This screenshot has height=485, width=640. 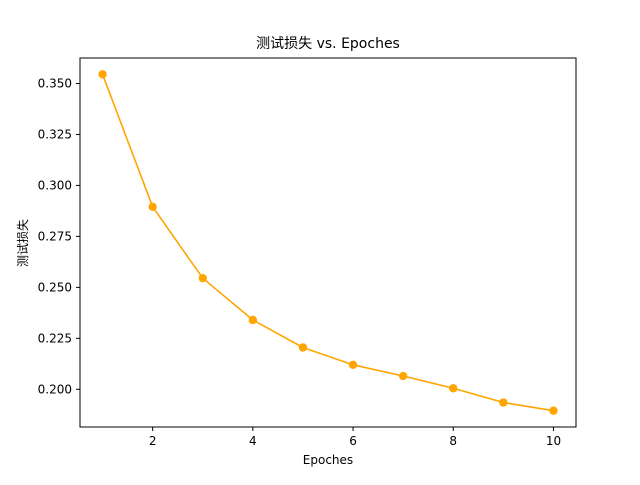 I want to click on y-axis-label: 测试损失, so click(x=22, y=243).